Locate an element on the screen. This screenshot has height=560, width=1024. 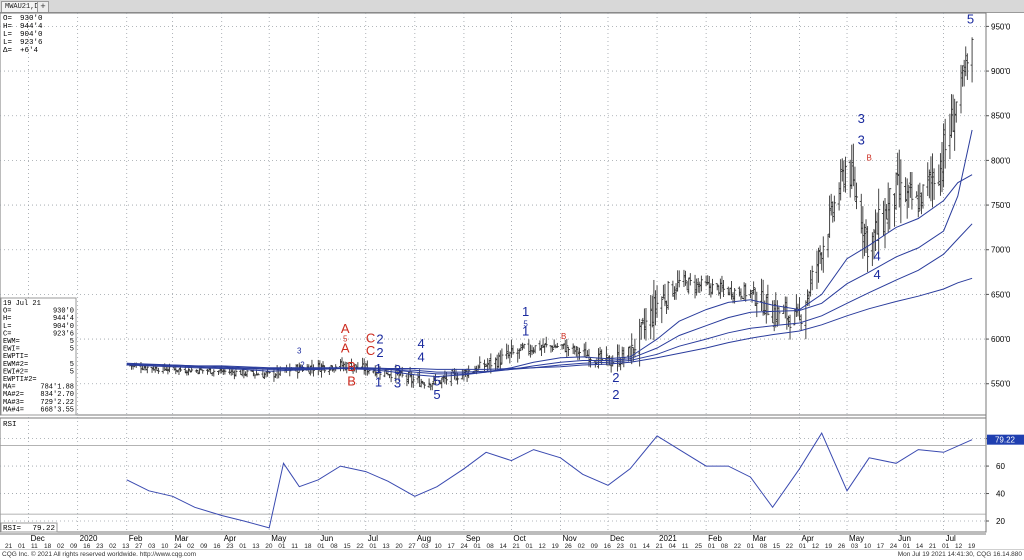
month-label: Jul is located at coordinates (951, 538).